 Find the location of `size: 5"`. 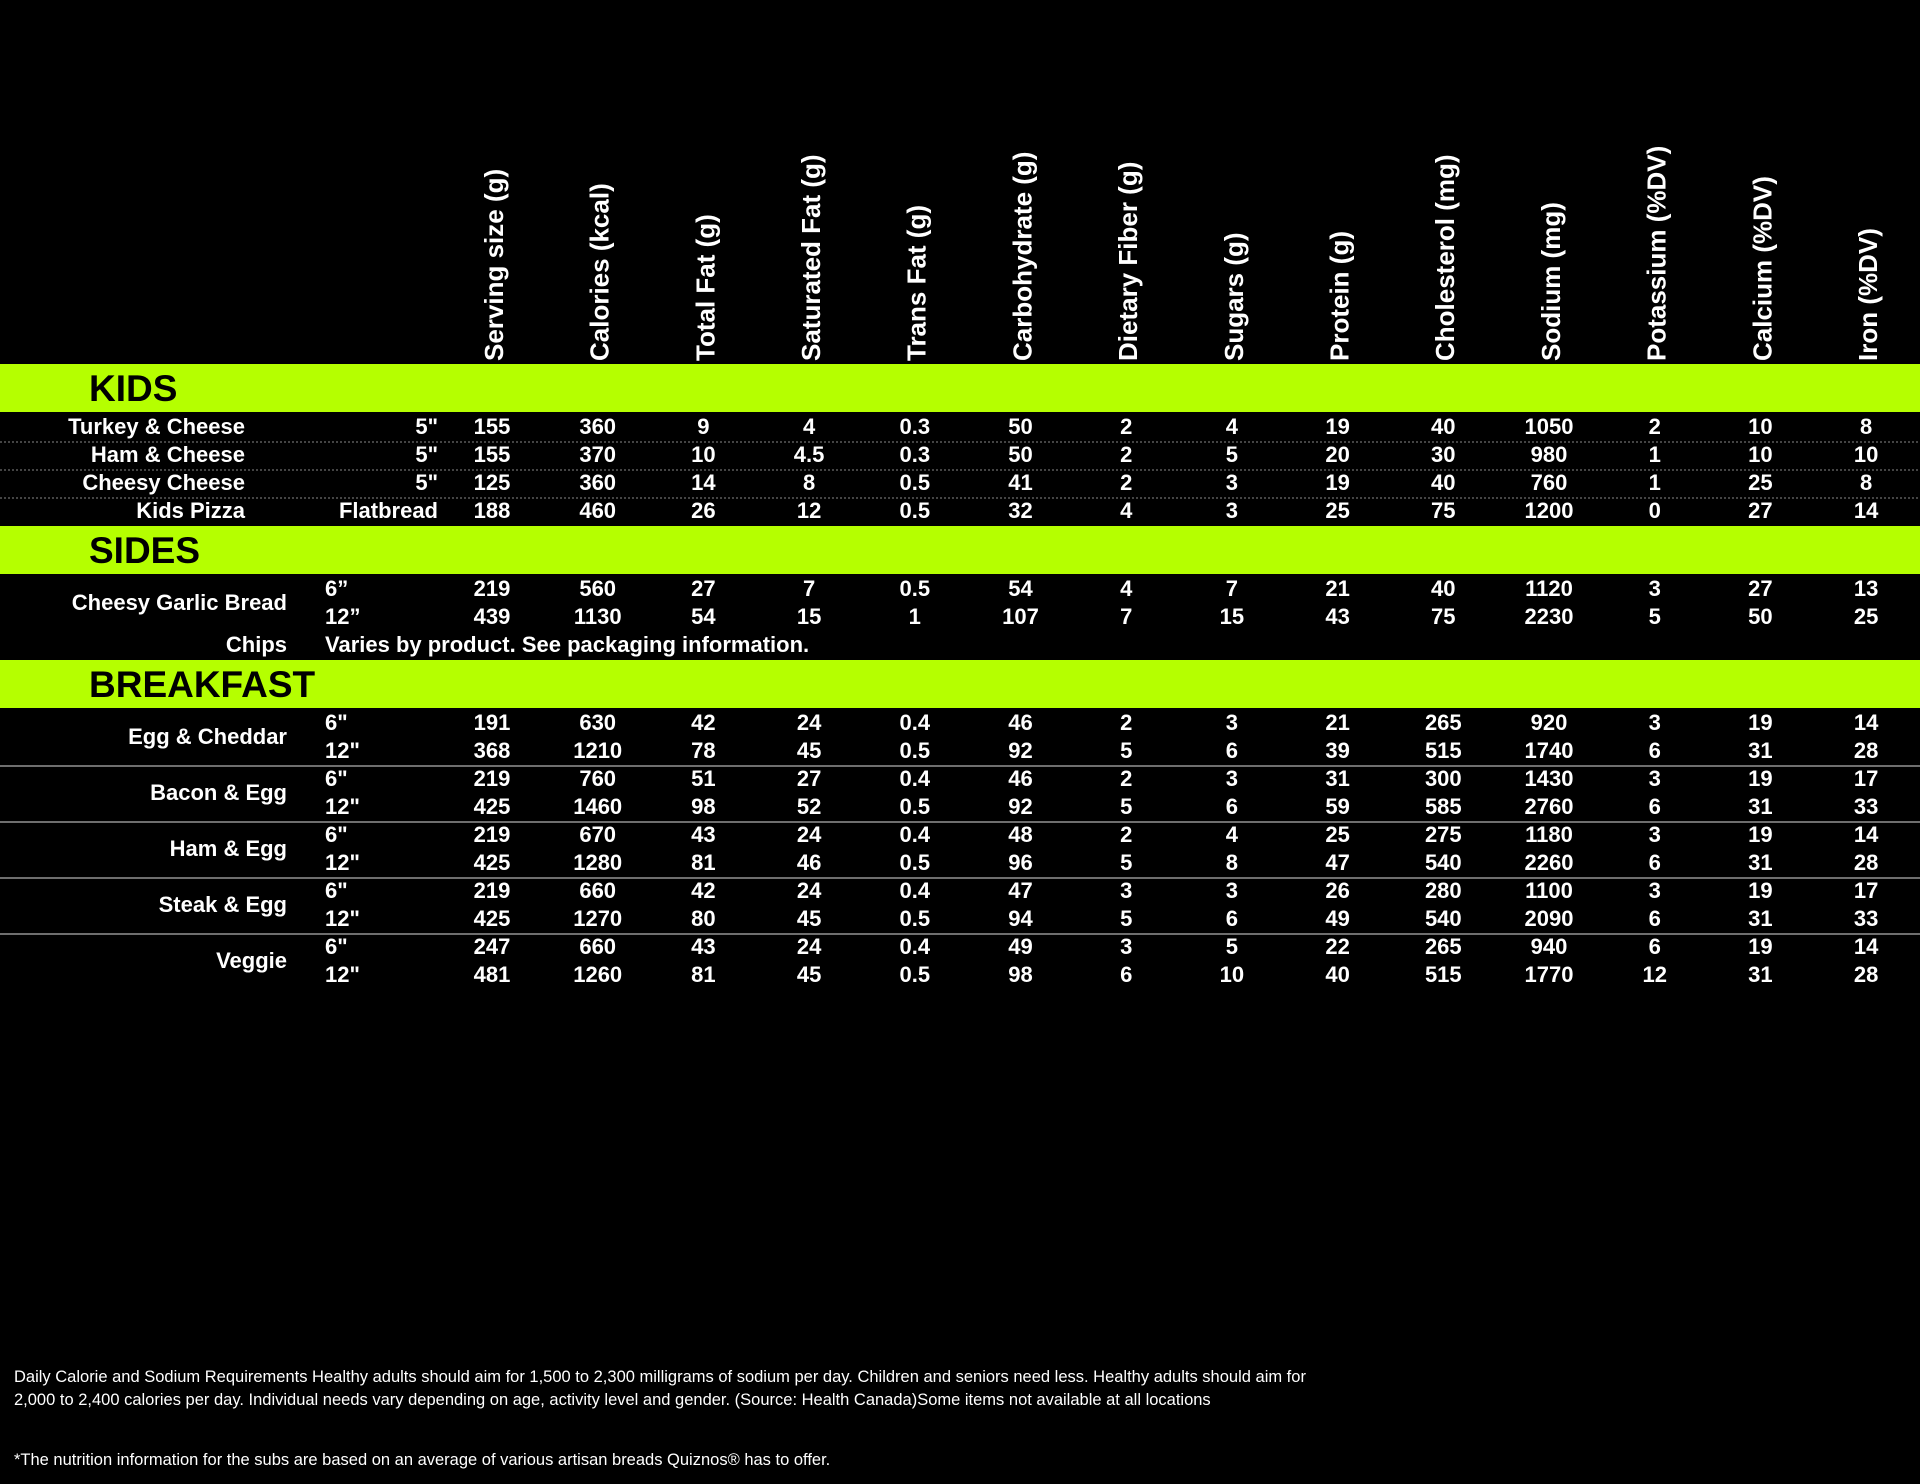

size: 5" is located at coordinates (426, 482).